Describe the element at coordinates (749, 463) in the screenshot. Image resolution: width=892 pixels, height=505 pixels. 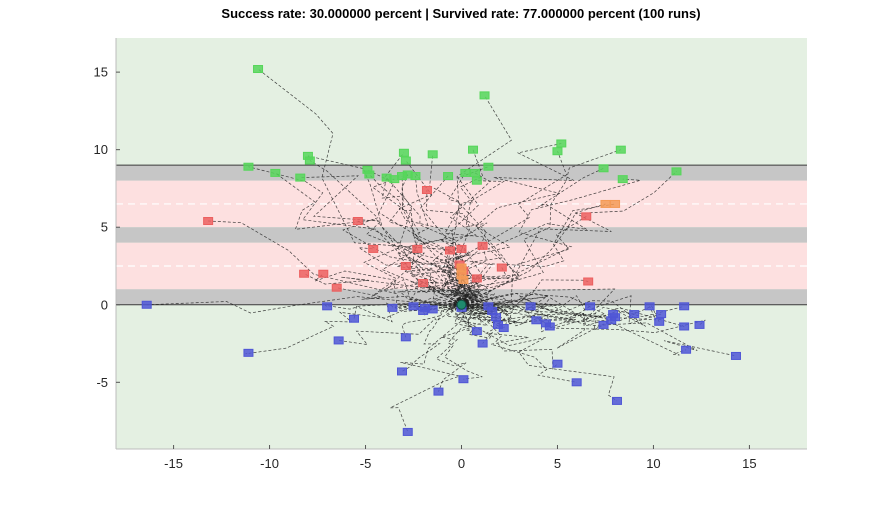
I see `x-tick-label: 15` at that location.